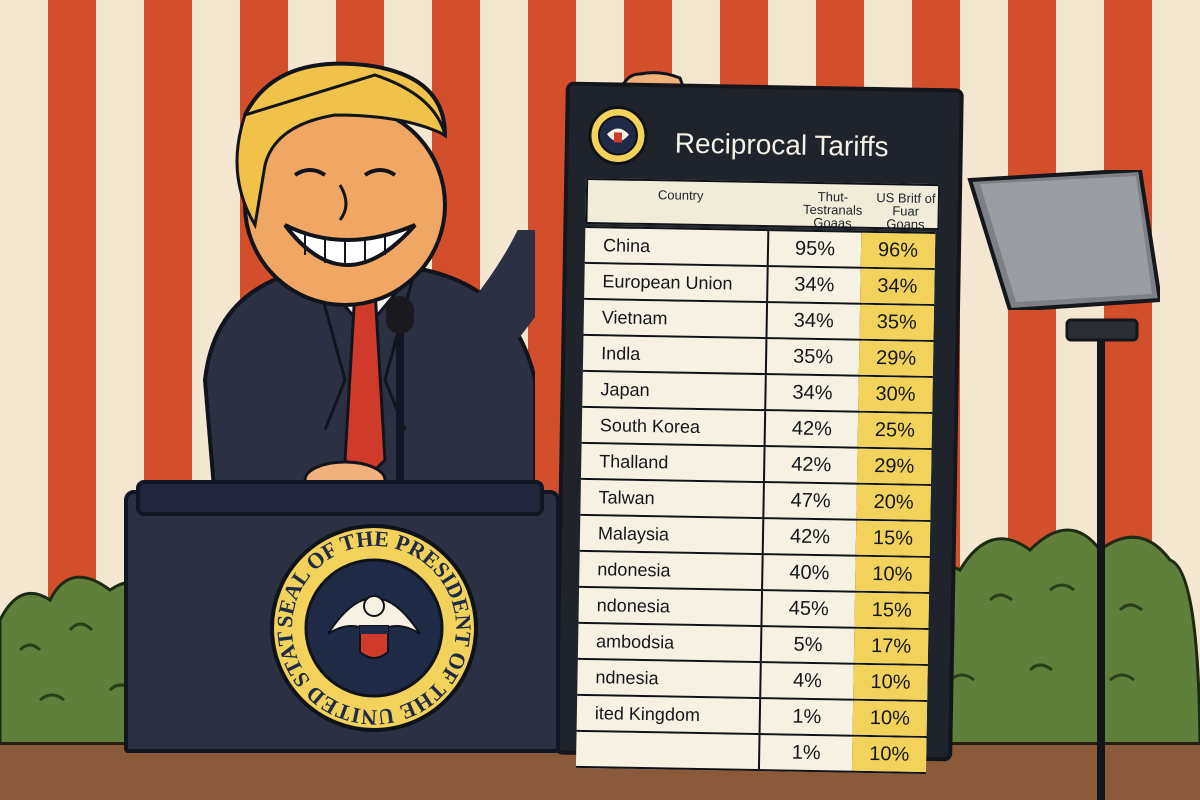  I want to click on table-row: ambodsia 5% 17%, so click(753, 644).